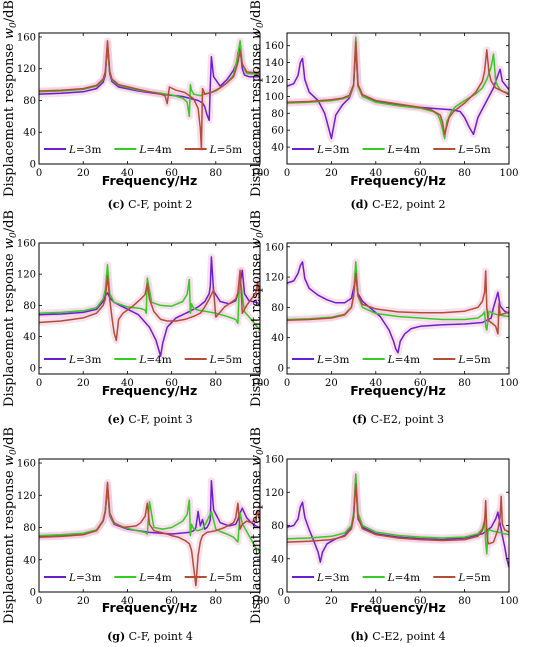 This screenshot has width=550, height=647. Describe the element at coordinates (150, 636) in the screenshot. I see `panel-caption: (g) C-F, point 4` at that location.